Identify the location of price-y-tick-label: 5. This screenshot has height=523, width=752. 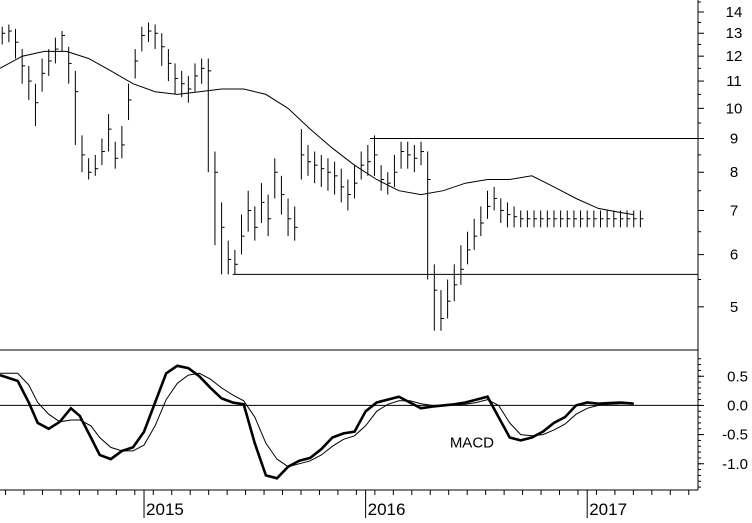
(734, 307).